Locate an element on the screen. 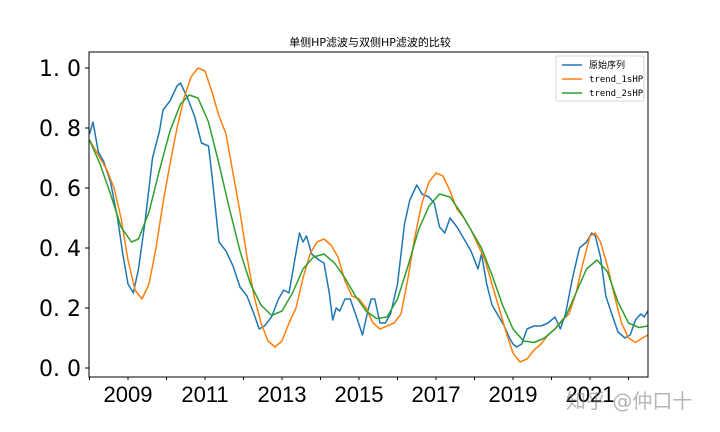  legend-label-original: 原始序列 is located at coordinates (607, 65).